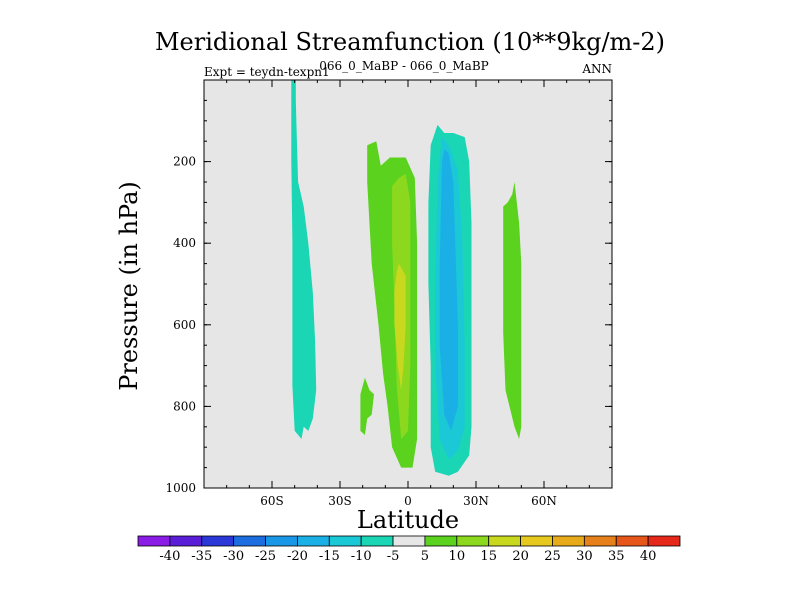 The image size is (800, 605). Describe the element at coordinates (552, 556) in the screenshot. I see `colorbar-label: 25` at that location.